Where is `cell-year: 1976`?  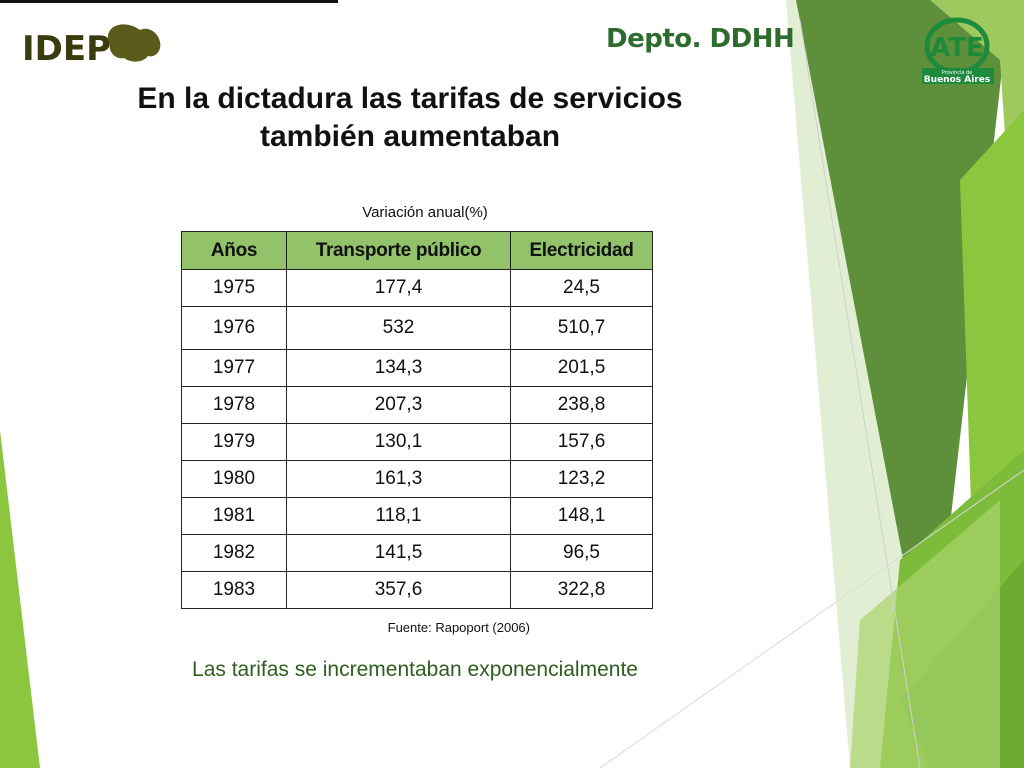 cell-year: 1976 is located at coordinates (234, 328).